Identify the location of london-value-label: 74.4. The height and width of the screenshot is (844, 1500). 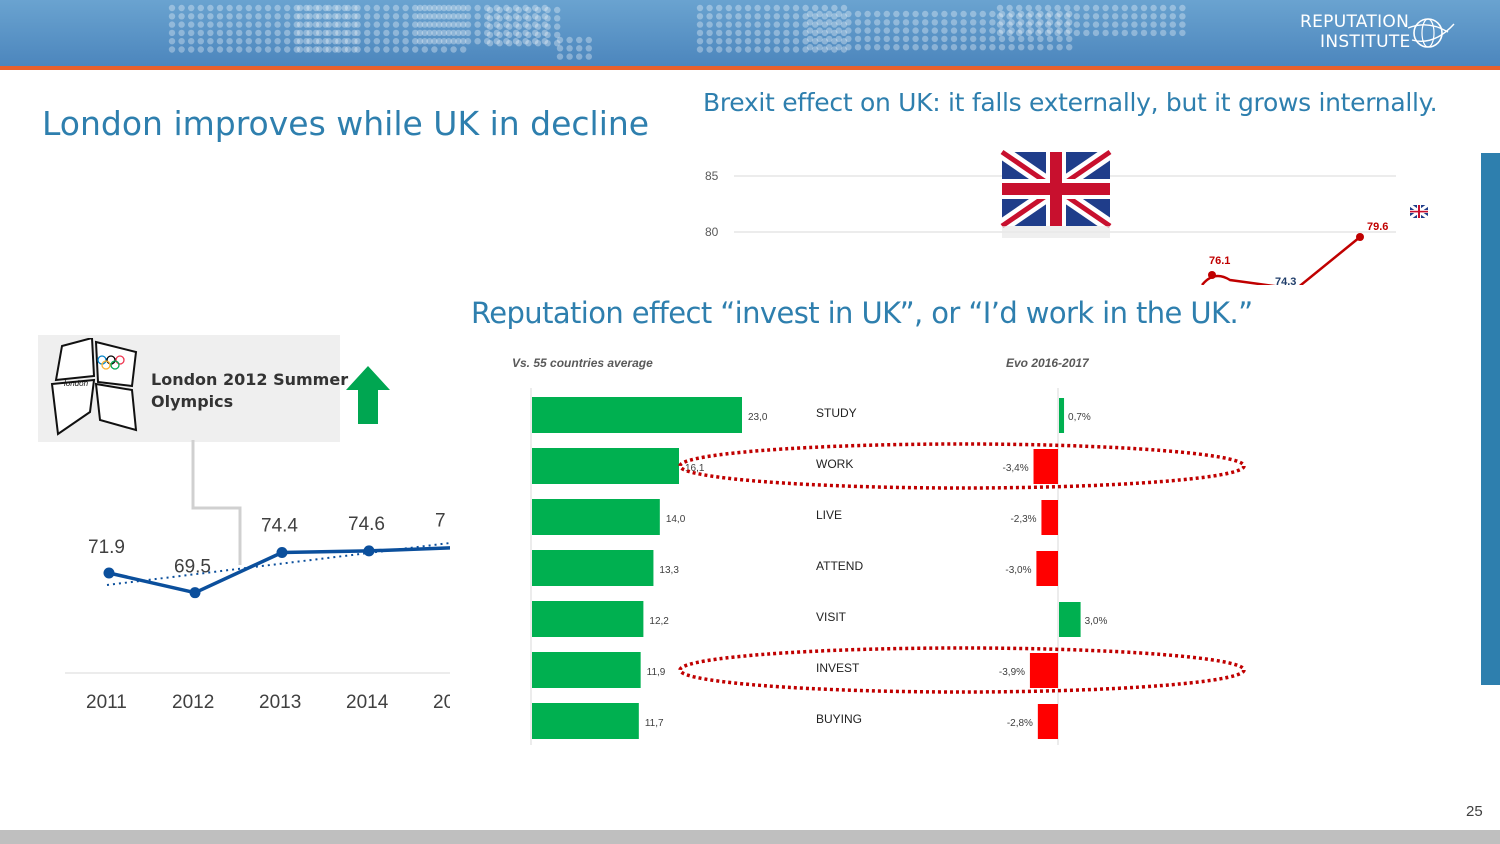
(279, 526).